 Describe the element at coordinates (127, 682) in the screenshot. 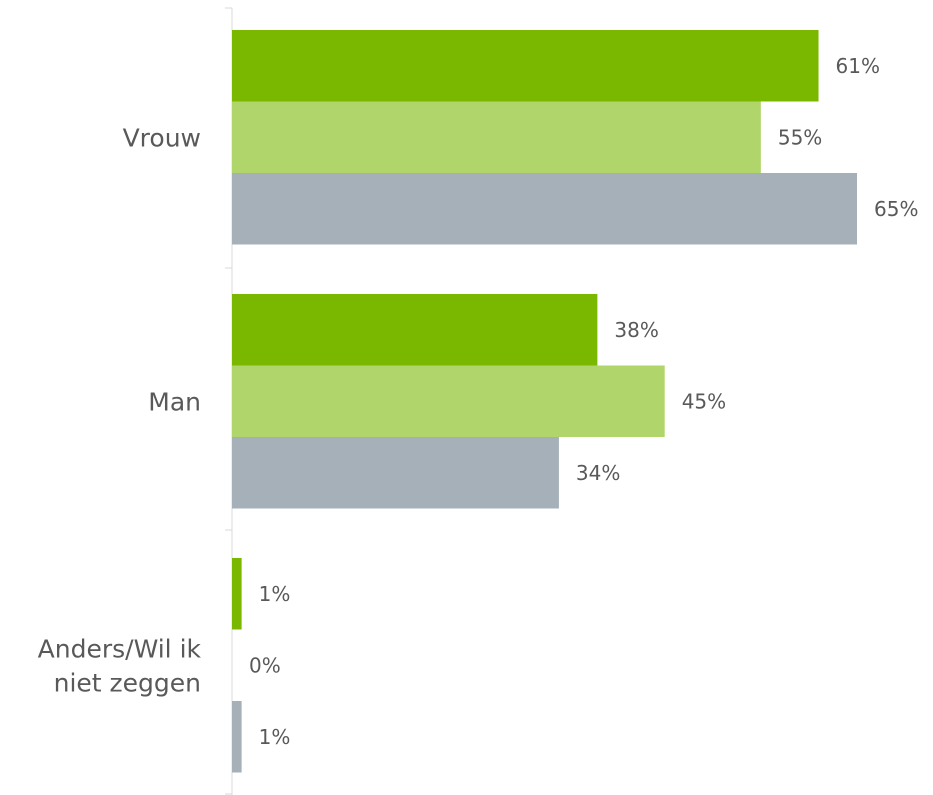

I see `category-label-line: niet zeggen` at that location.